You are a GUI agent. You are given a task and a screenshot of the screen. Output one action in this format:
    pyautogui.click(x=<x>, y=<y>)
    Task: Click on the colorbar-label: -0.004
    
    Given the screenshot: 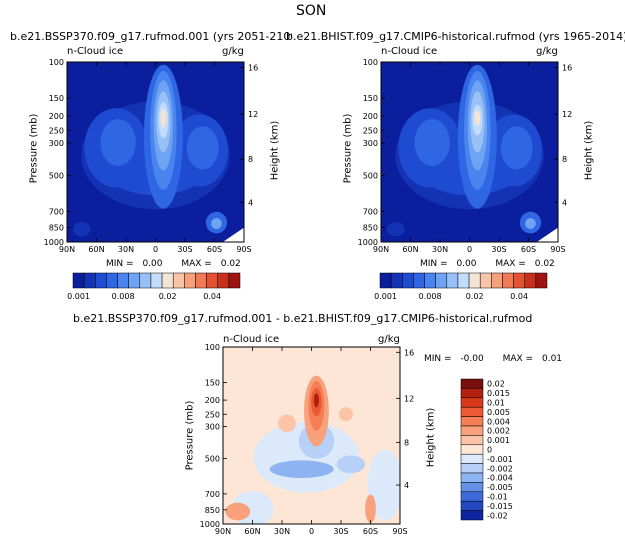 What is the action you would take?
    pyautogui.click(x=500, y=478)
    